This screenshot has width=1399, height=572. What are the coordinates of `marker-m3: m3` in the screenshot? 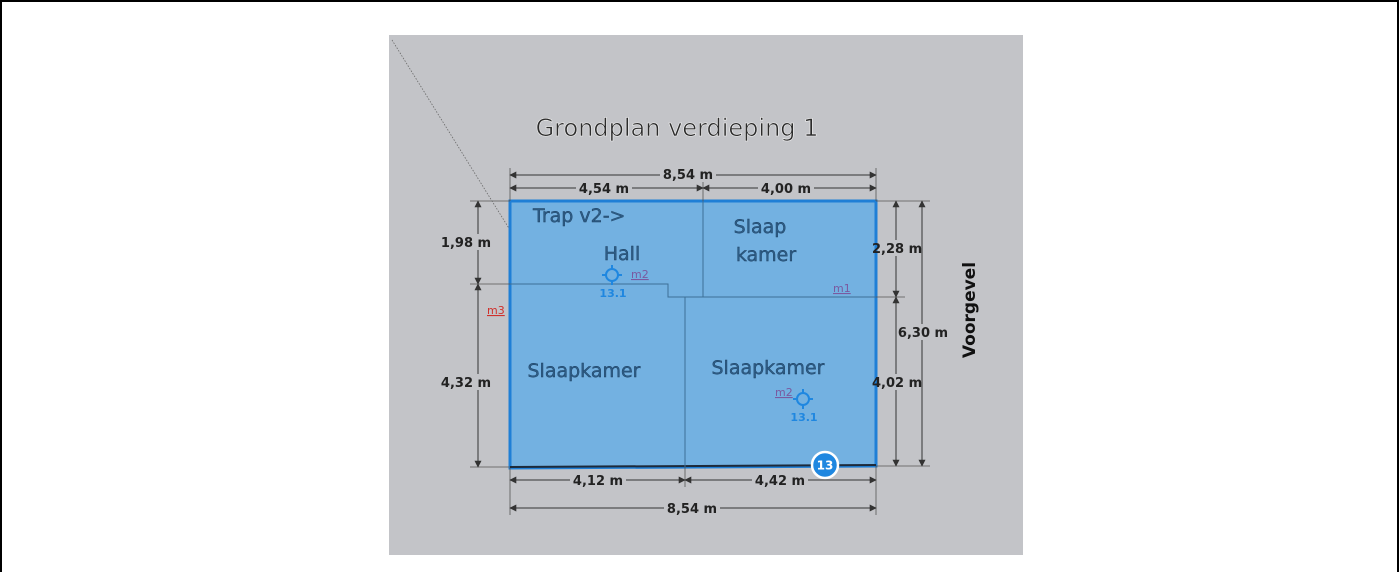 It's located at (496, 310).